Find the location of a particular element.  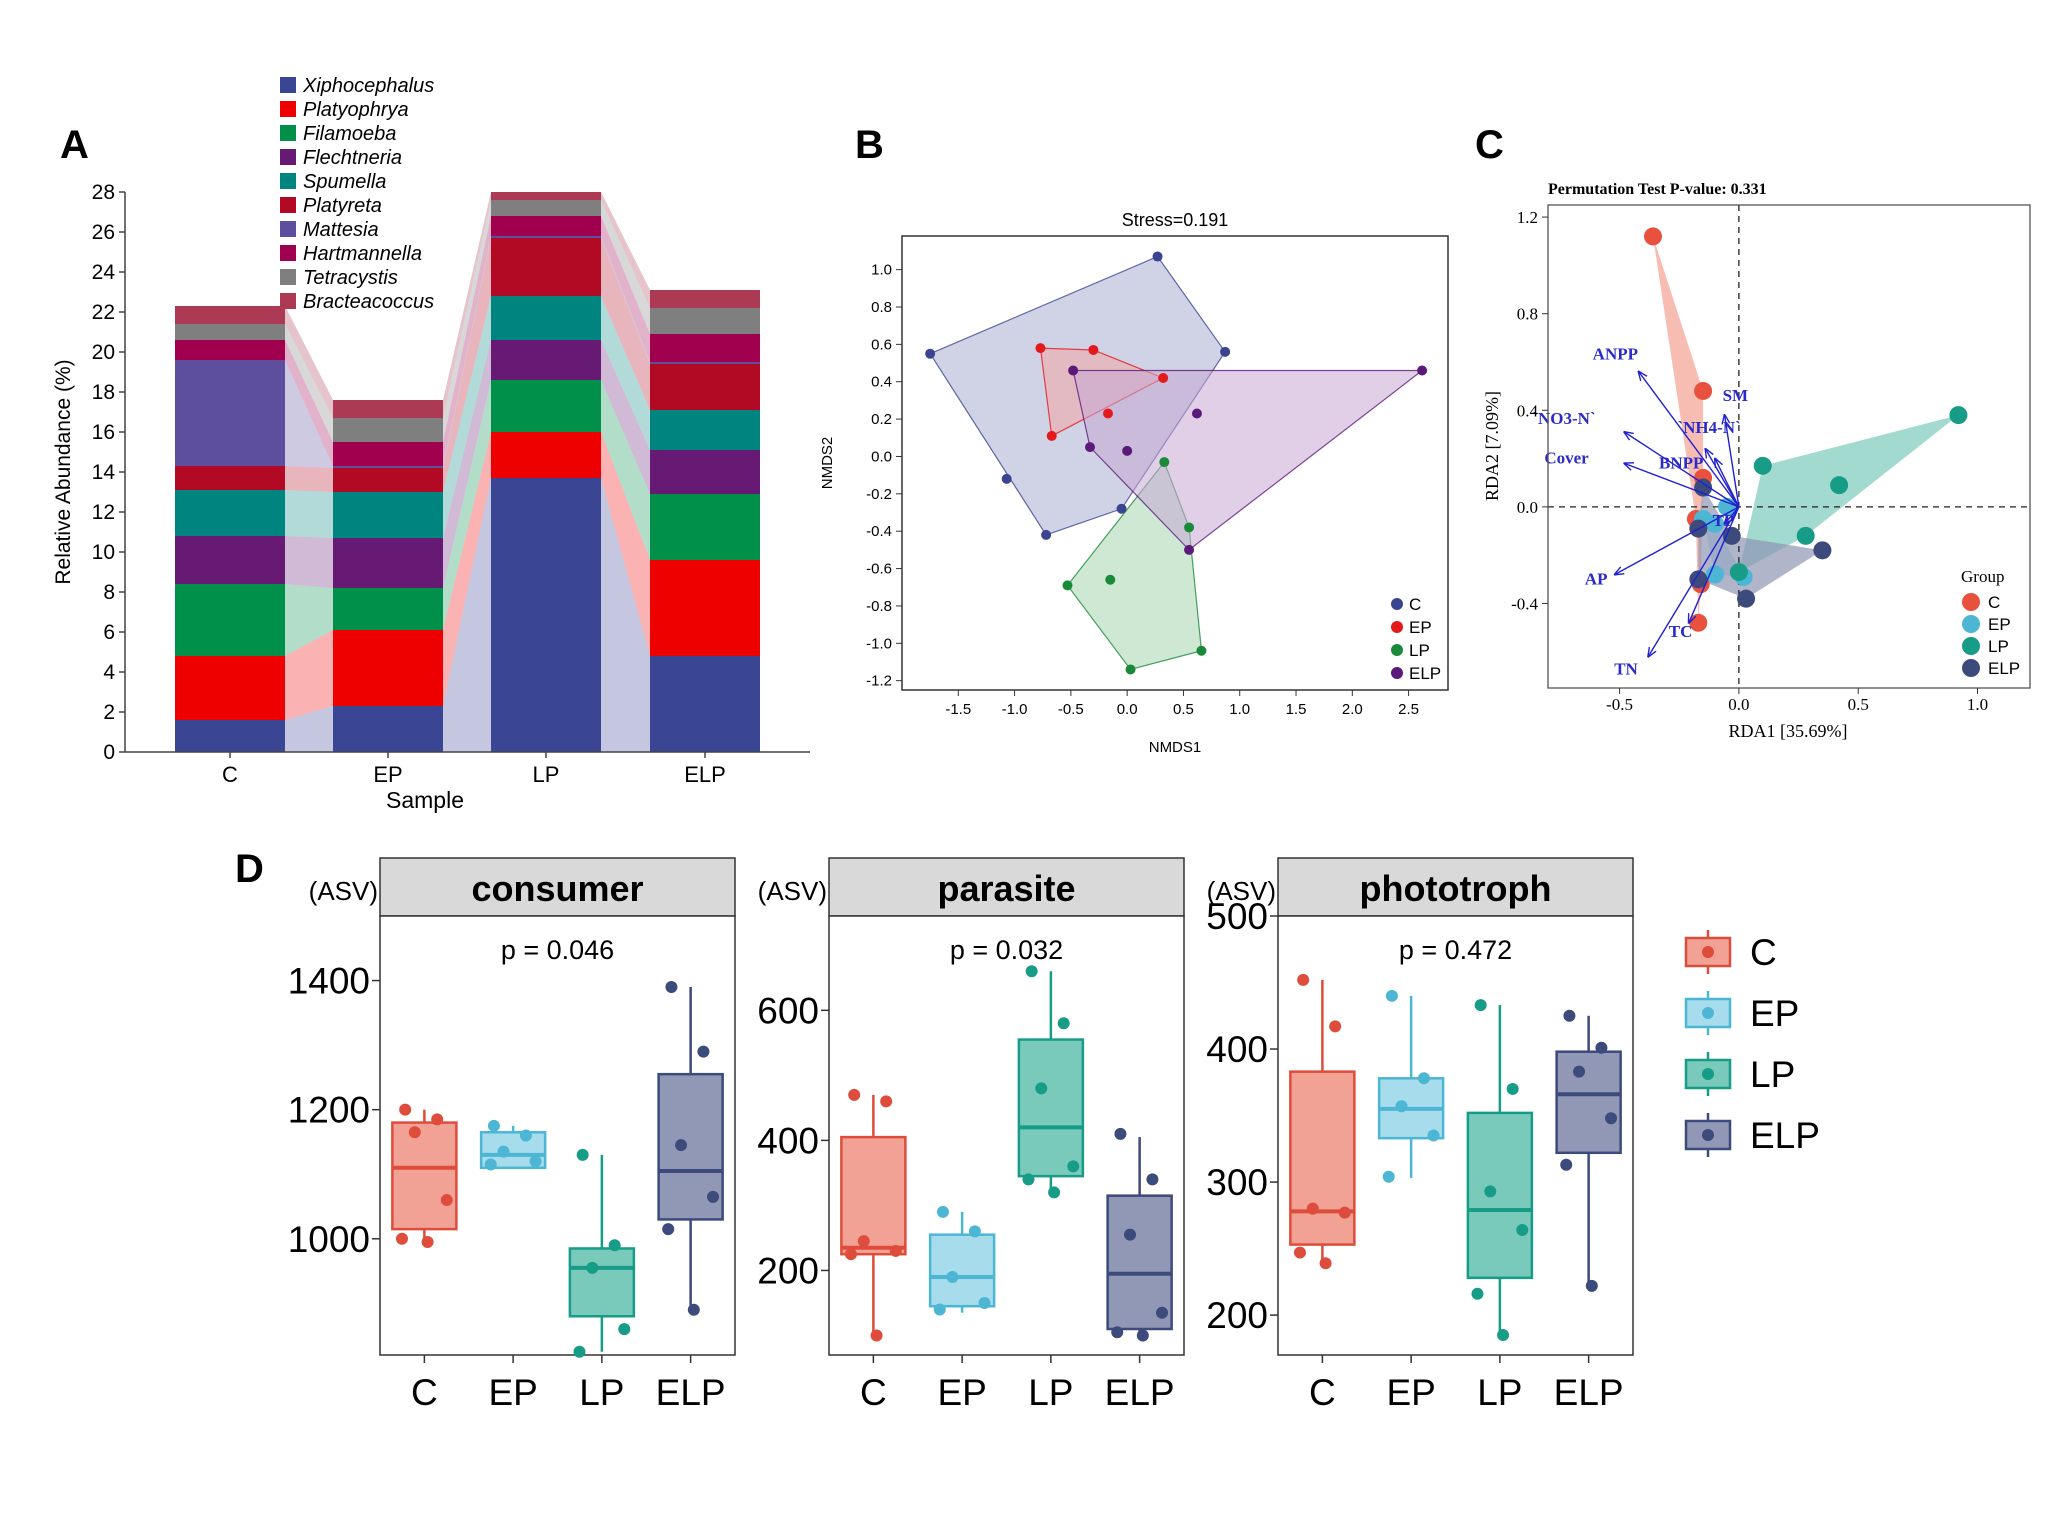

x-tick-label-parasite-ep: EP is located at coordinates (961, 1392).